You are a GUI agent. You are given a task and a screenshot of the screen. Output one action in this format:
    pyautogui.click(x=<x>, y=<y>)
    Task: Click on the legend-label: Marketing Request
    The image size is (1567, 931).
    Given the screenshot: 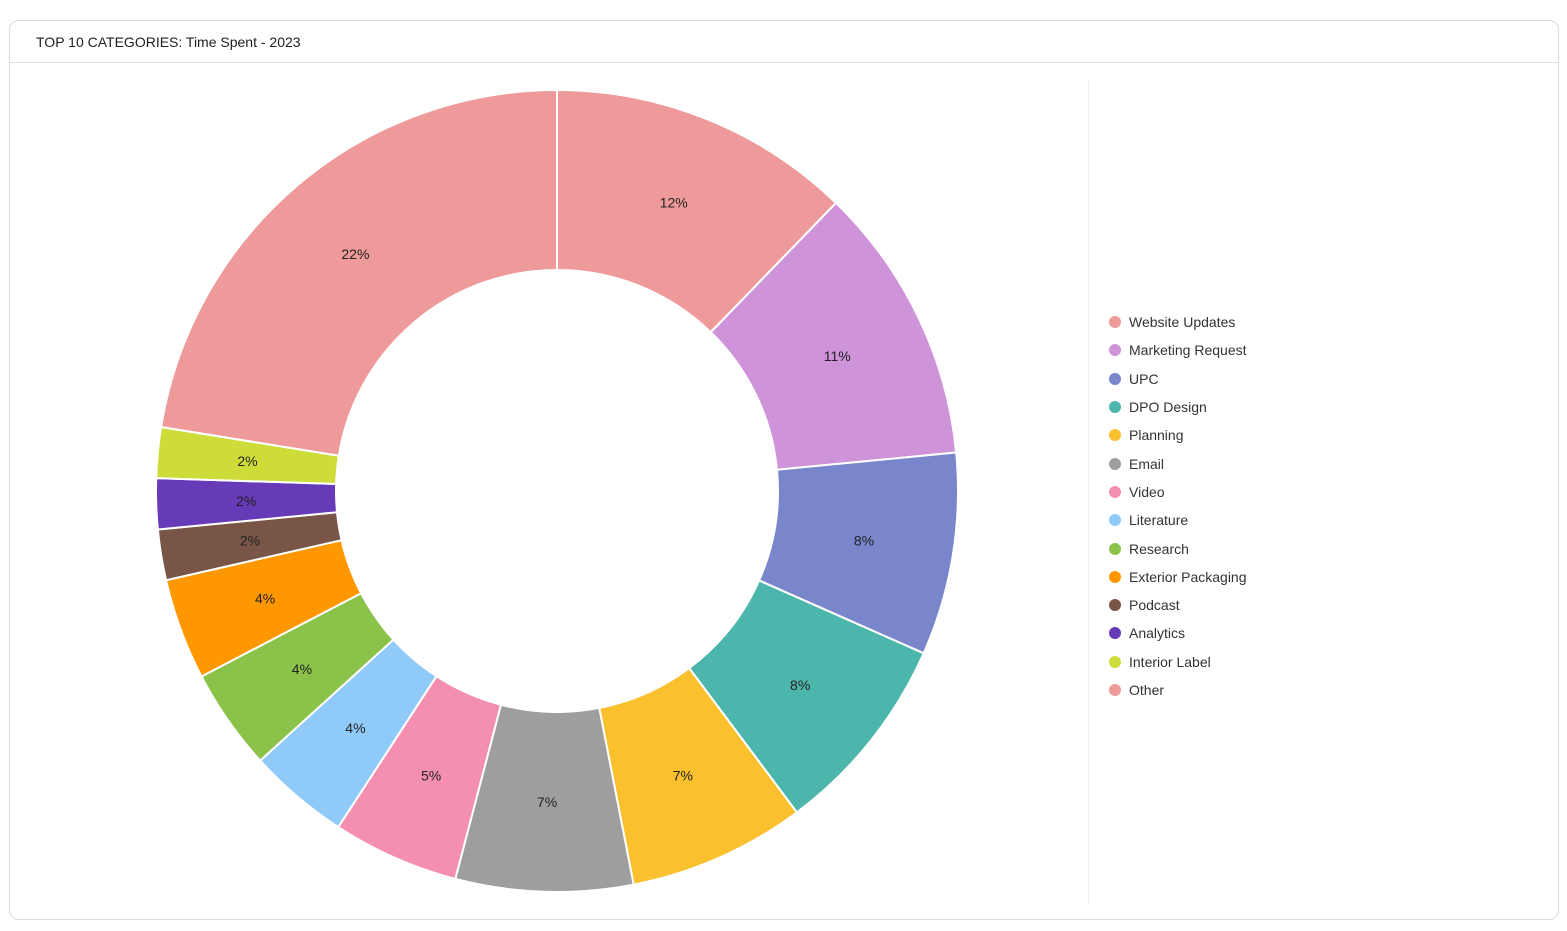 What is the action you would take?
    pyautogui.click(x=1188, y=350)
    